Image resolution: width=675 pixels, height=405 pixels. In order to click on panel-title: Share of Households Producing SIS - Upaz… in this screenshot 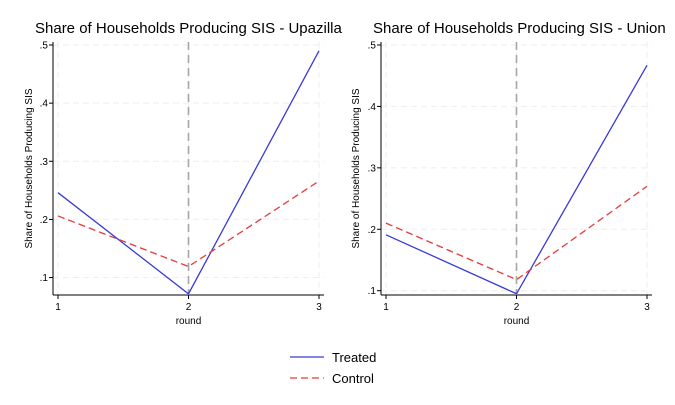, I will do `click(188, 28)`.